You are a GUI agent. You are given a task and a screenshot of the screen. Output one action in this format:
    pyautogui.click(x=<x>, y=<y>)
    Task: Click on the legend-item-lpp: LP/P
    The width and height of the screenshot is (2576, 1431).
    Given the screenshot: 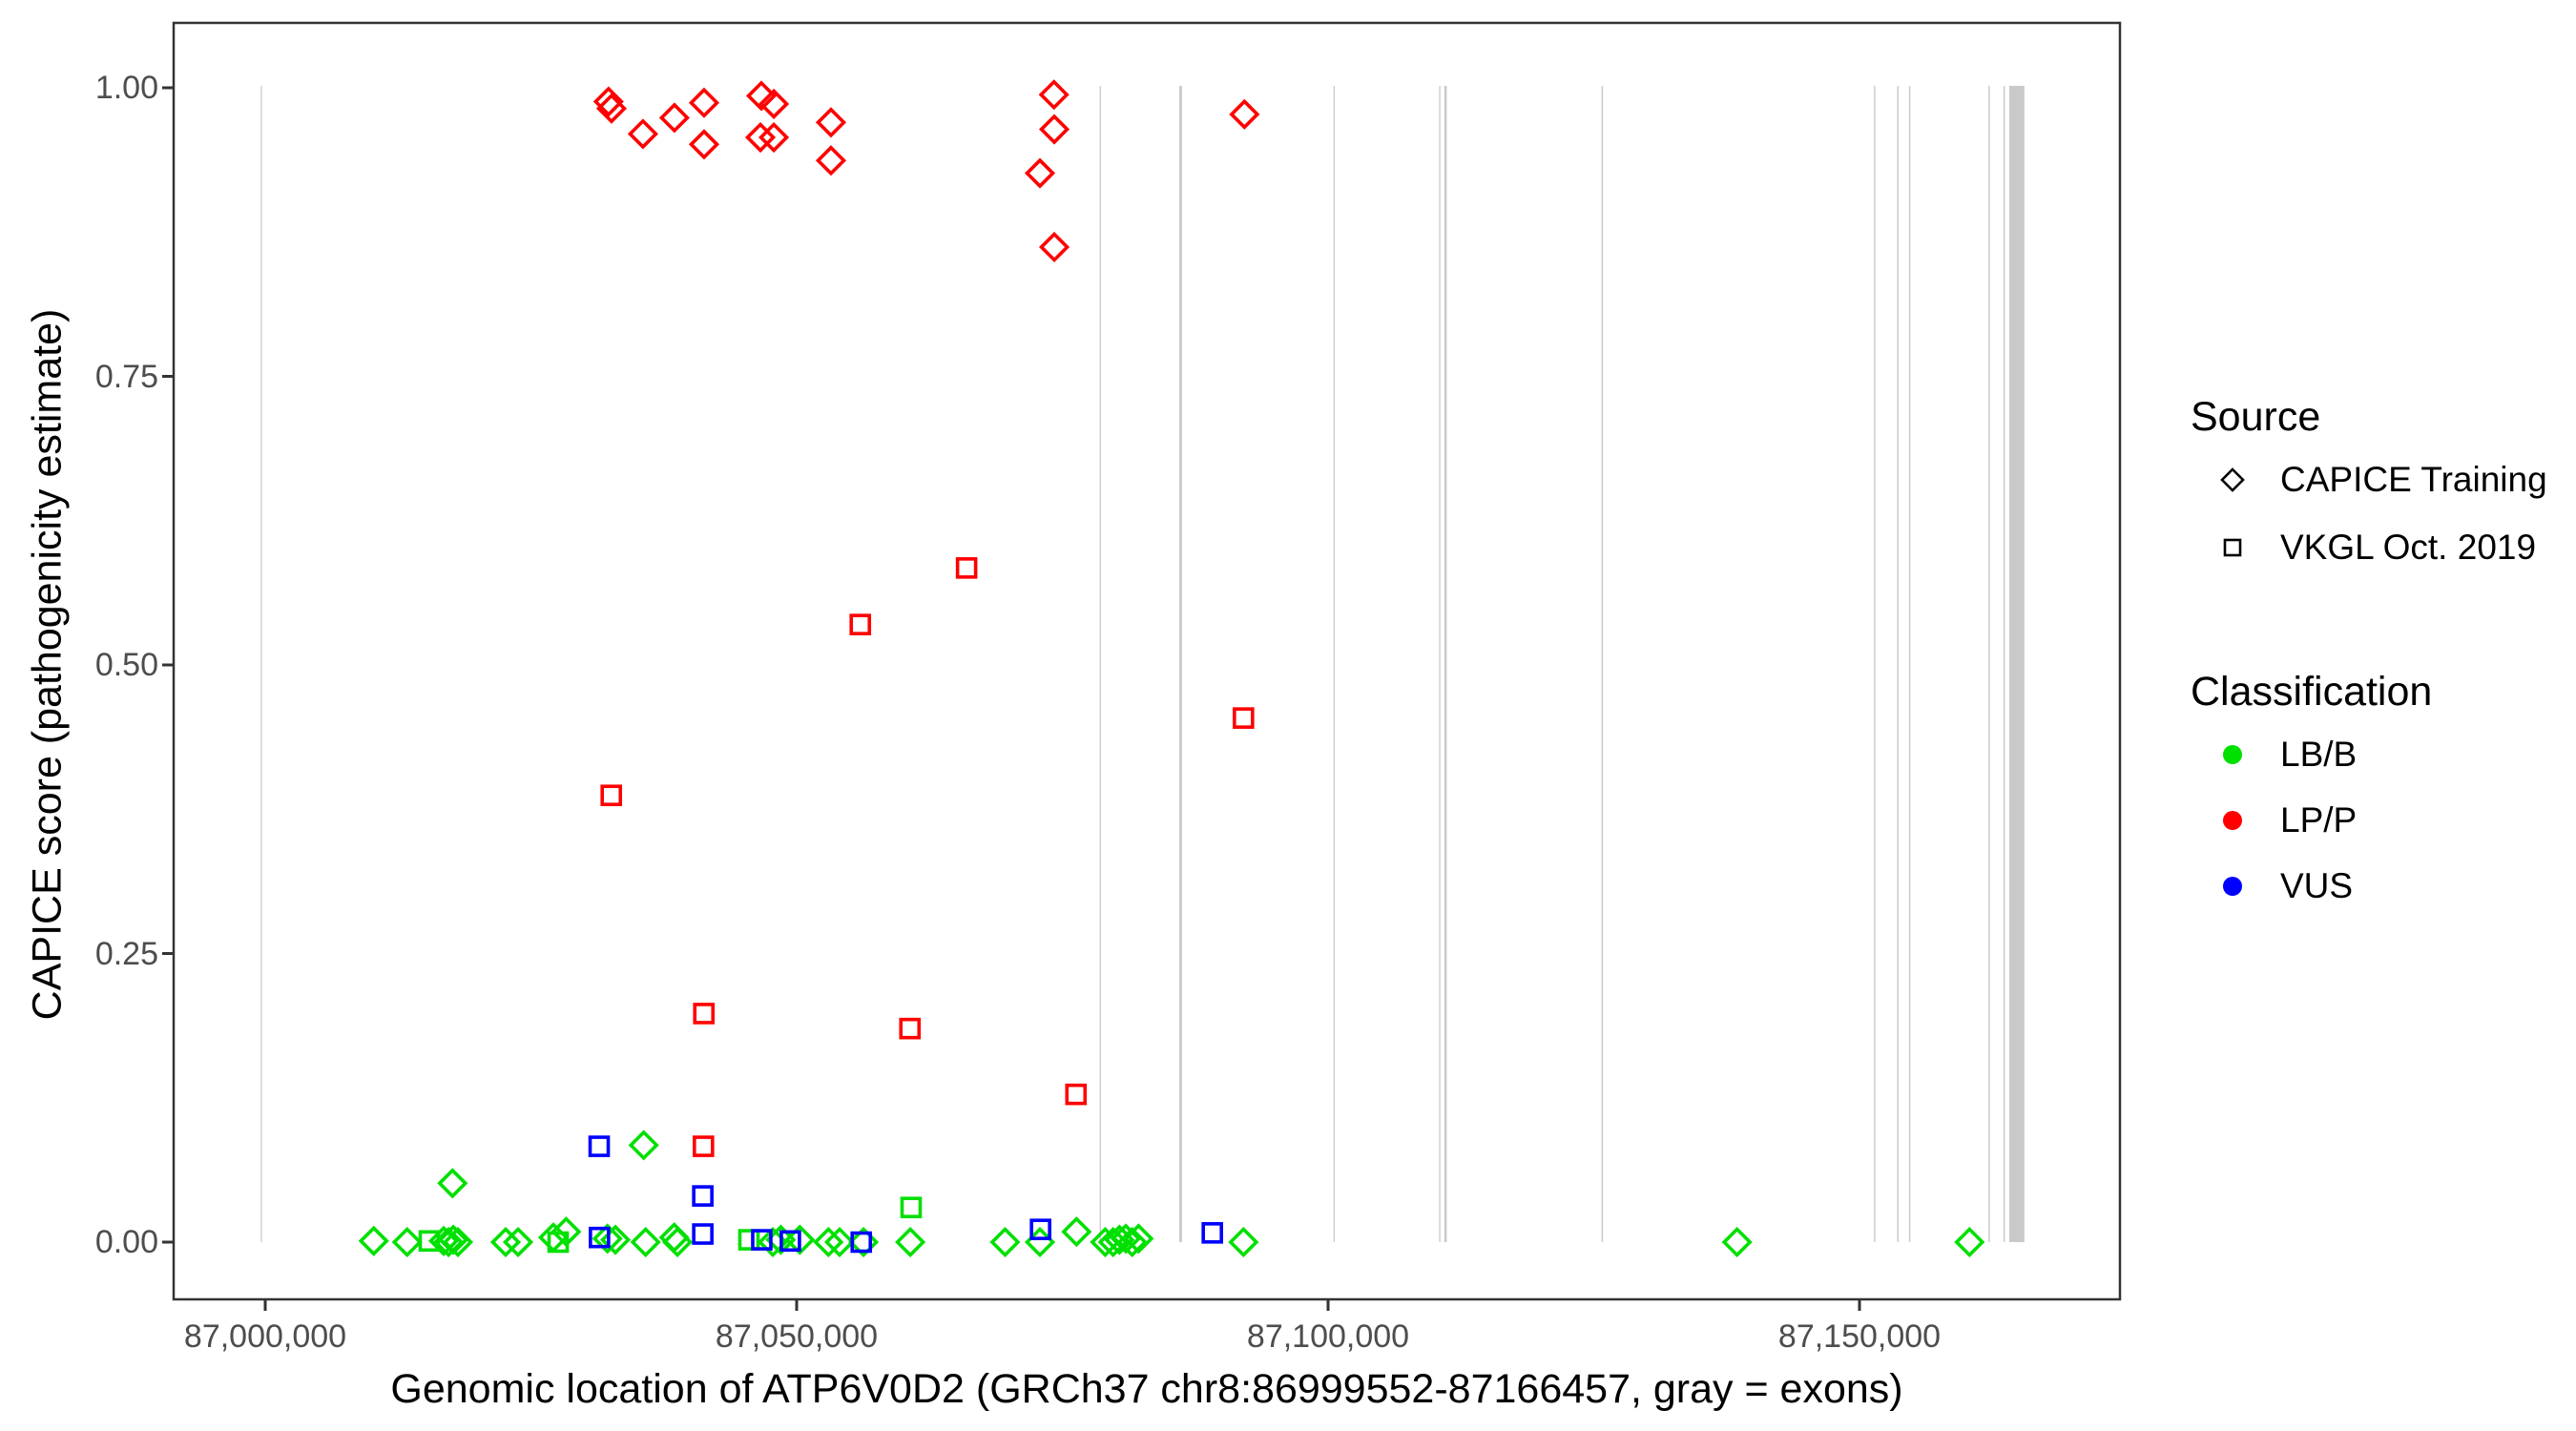 What is the action you would take?
    pyautogui.click(x=2319, y=820)
    